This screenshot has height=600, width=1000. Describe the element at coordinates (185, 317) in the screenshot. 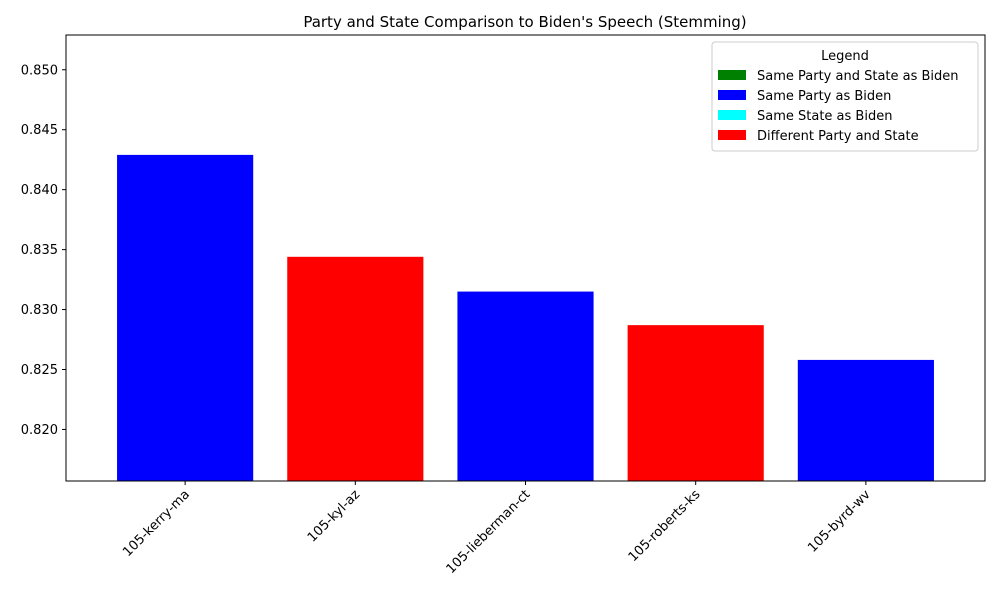

I see `bar-105-kerry-ma` at that location.